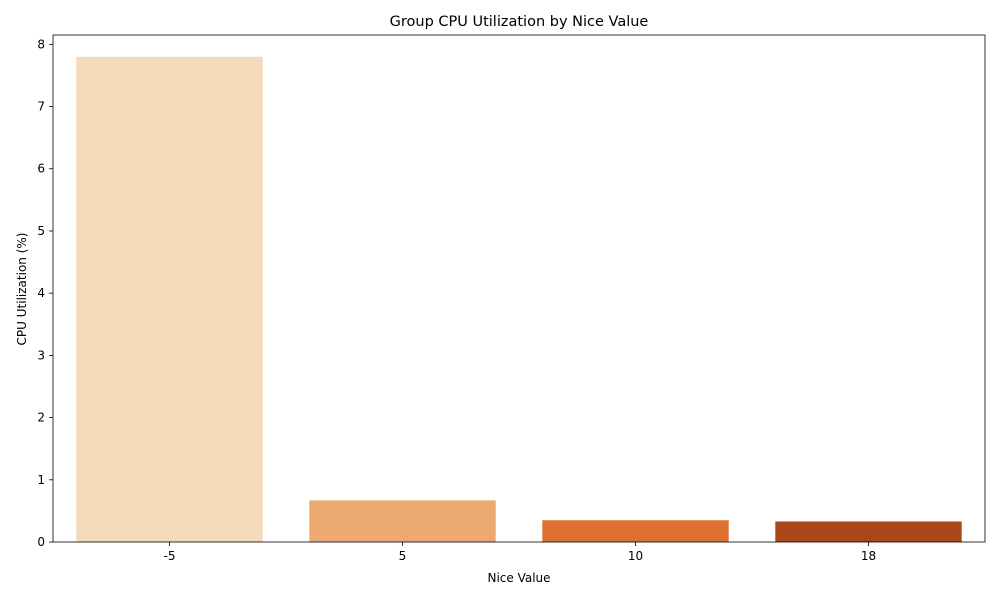 This screenshot has width=1000, height=604. What do you see at coordinates (170, 556) in the screenshot?
I see `x-tick-label: -5` at bounding box center [170, 556].